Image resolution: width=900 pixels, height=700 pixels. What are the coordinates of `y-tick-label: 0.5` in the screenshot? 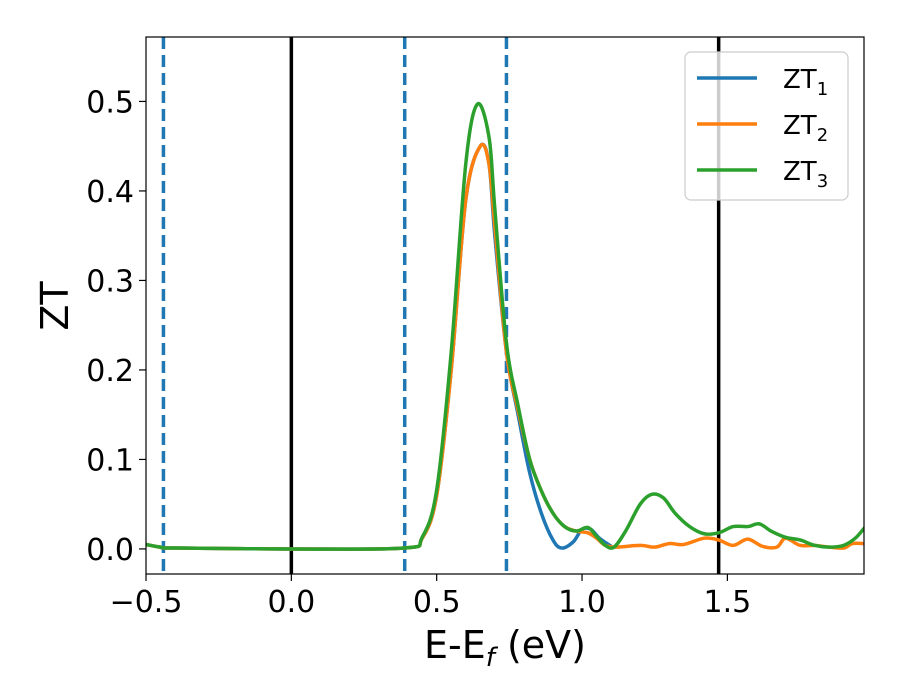 It's located at (110, 102).